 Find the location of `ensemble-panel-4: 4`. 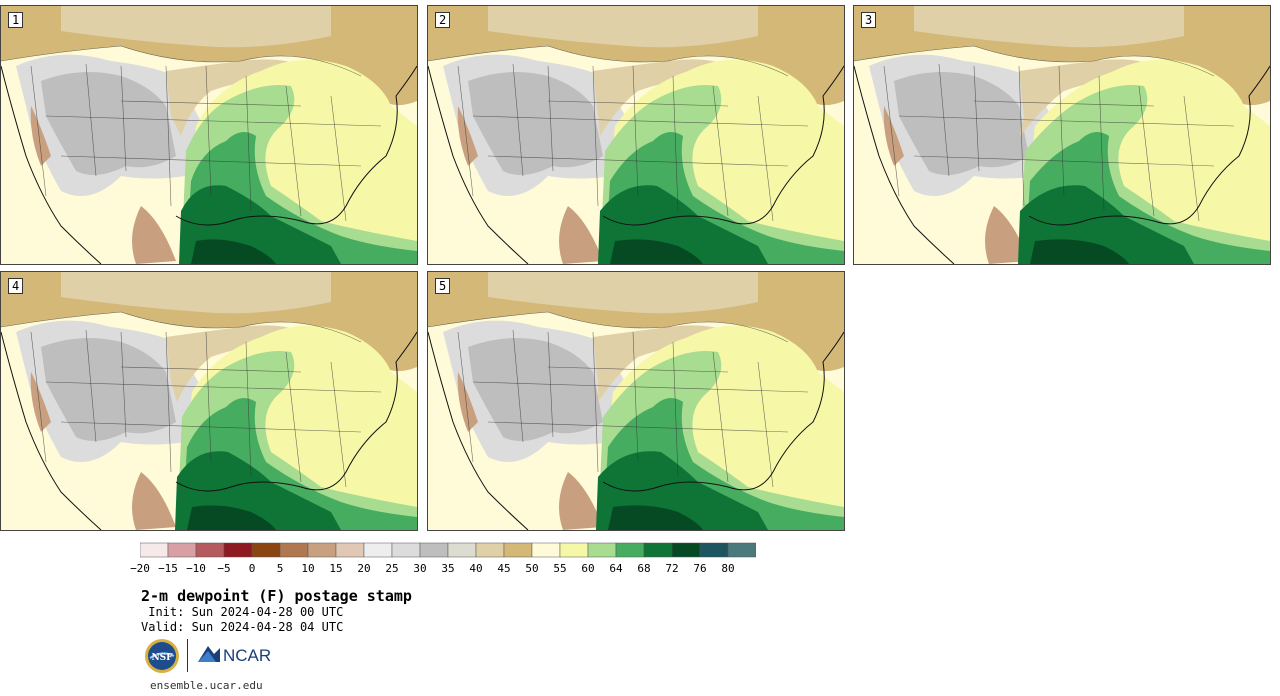

ensemble-panel-4: 4 is located at coordinates (209, 401).